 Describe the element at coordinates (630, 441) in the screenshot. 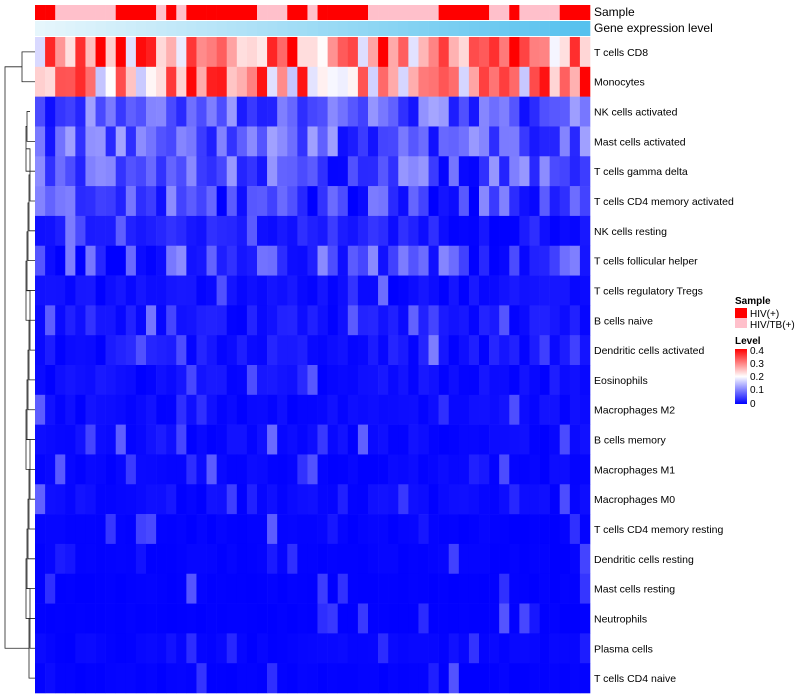

I see `row-label: B cells memory` at that location.